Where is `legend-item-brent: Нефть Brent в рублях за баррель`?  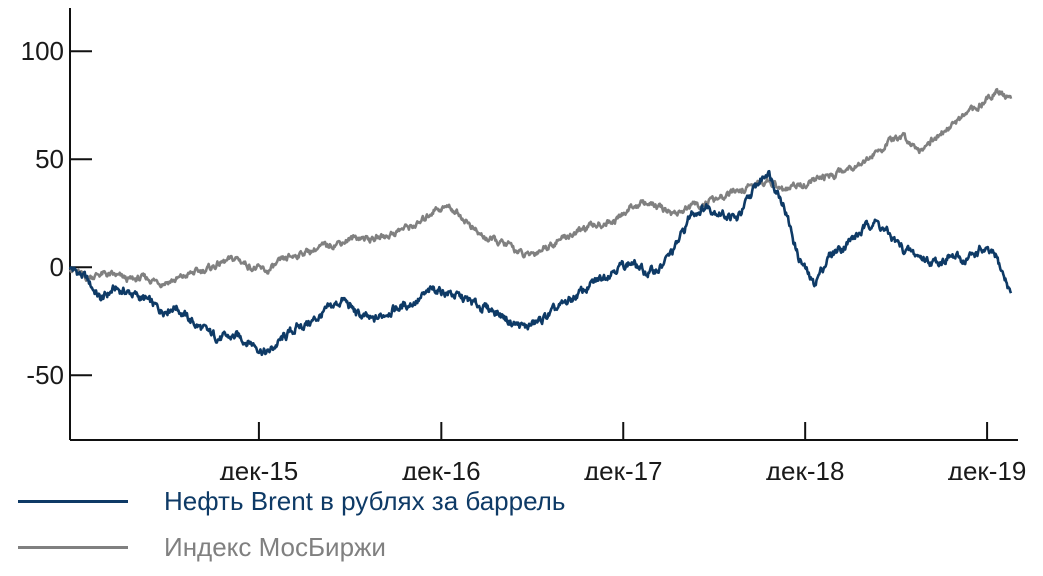 legend-item-brent: Нефть Brent в рублях за баррель is located at coordinates (291, 501).